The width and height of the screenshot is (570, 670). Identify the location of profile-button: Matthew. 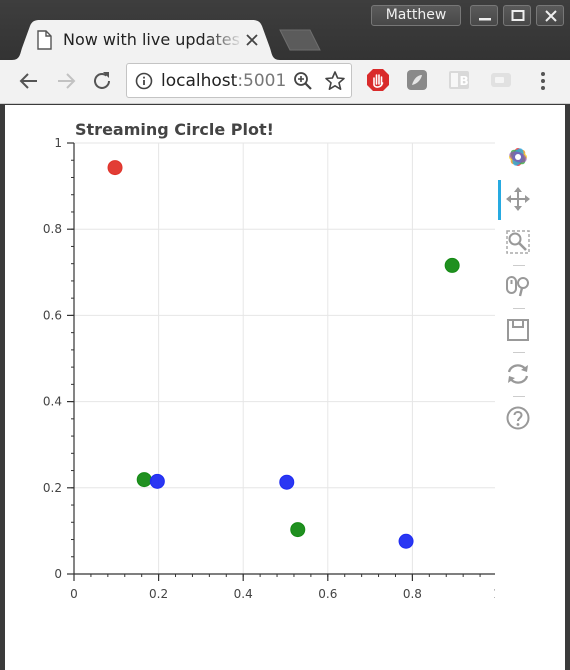
(416, 15).